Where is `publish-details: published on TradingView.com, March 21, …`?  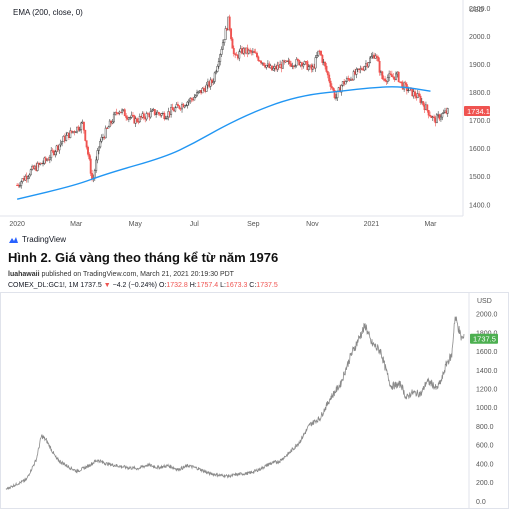
publish-details: published on TradingView.com, March 21, … is located at coordinates (136, 274).